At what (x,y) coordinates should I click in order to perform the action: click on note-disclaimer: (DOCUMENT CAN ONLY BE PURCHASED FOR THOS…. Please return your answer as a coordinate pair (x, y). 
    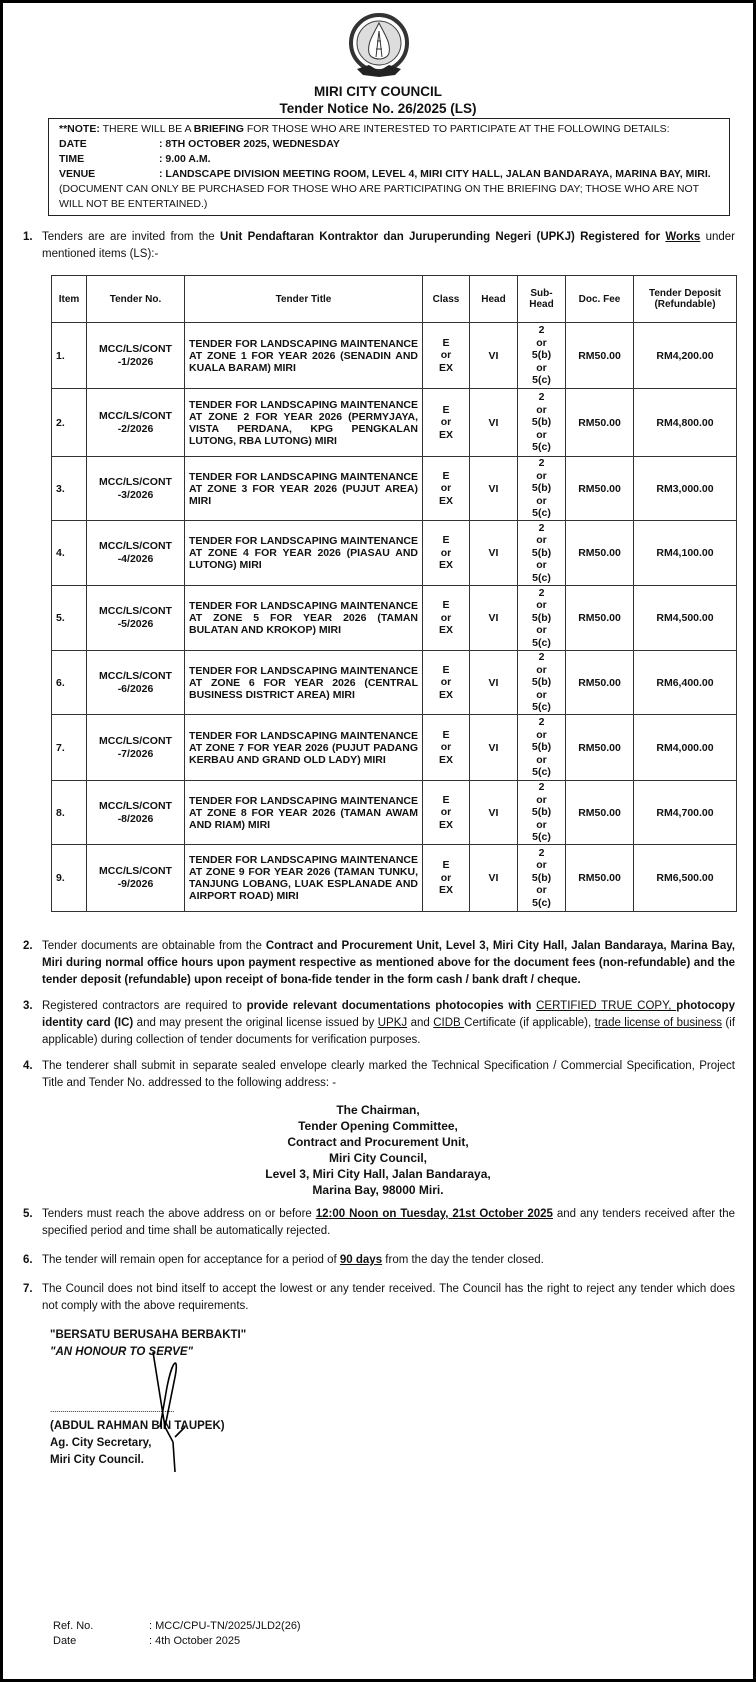
    Looking at the image, I should click on (379, 196).